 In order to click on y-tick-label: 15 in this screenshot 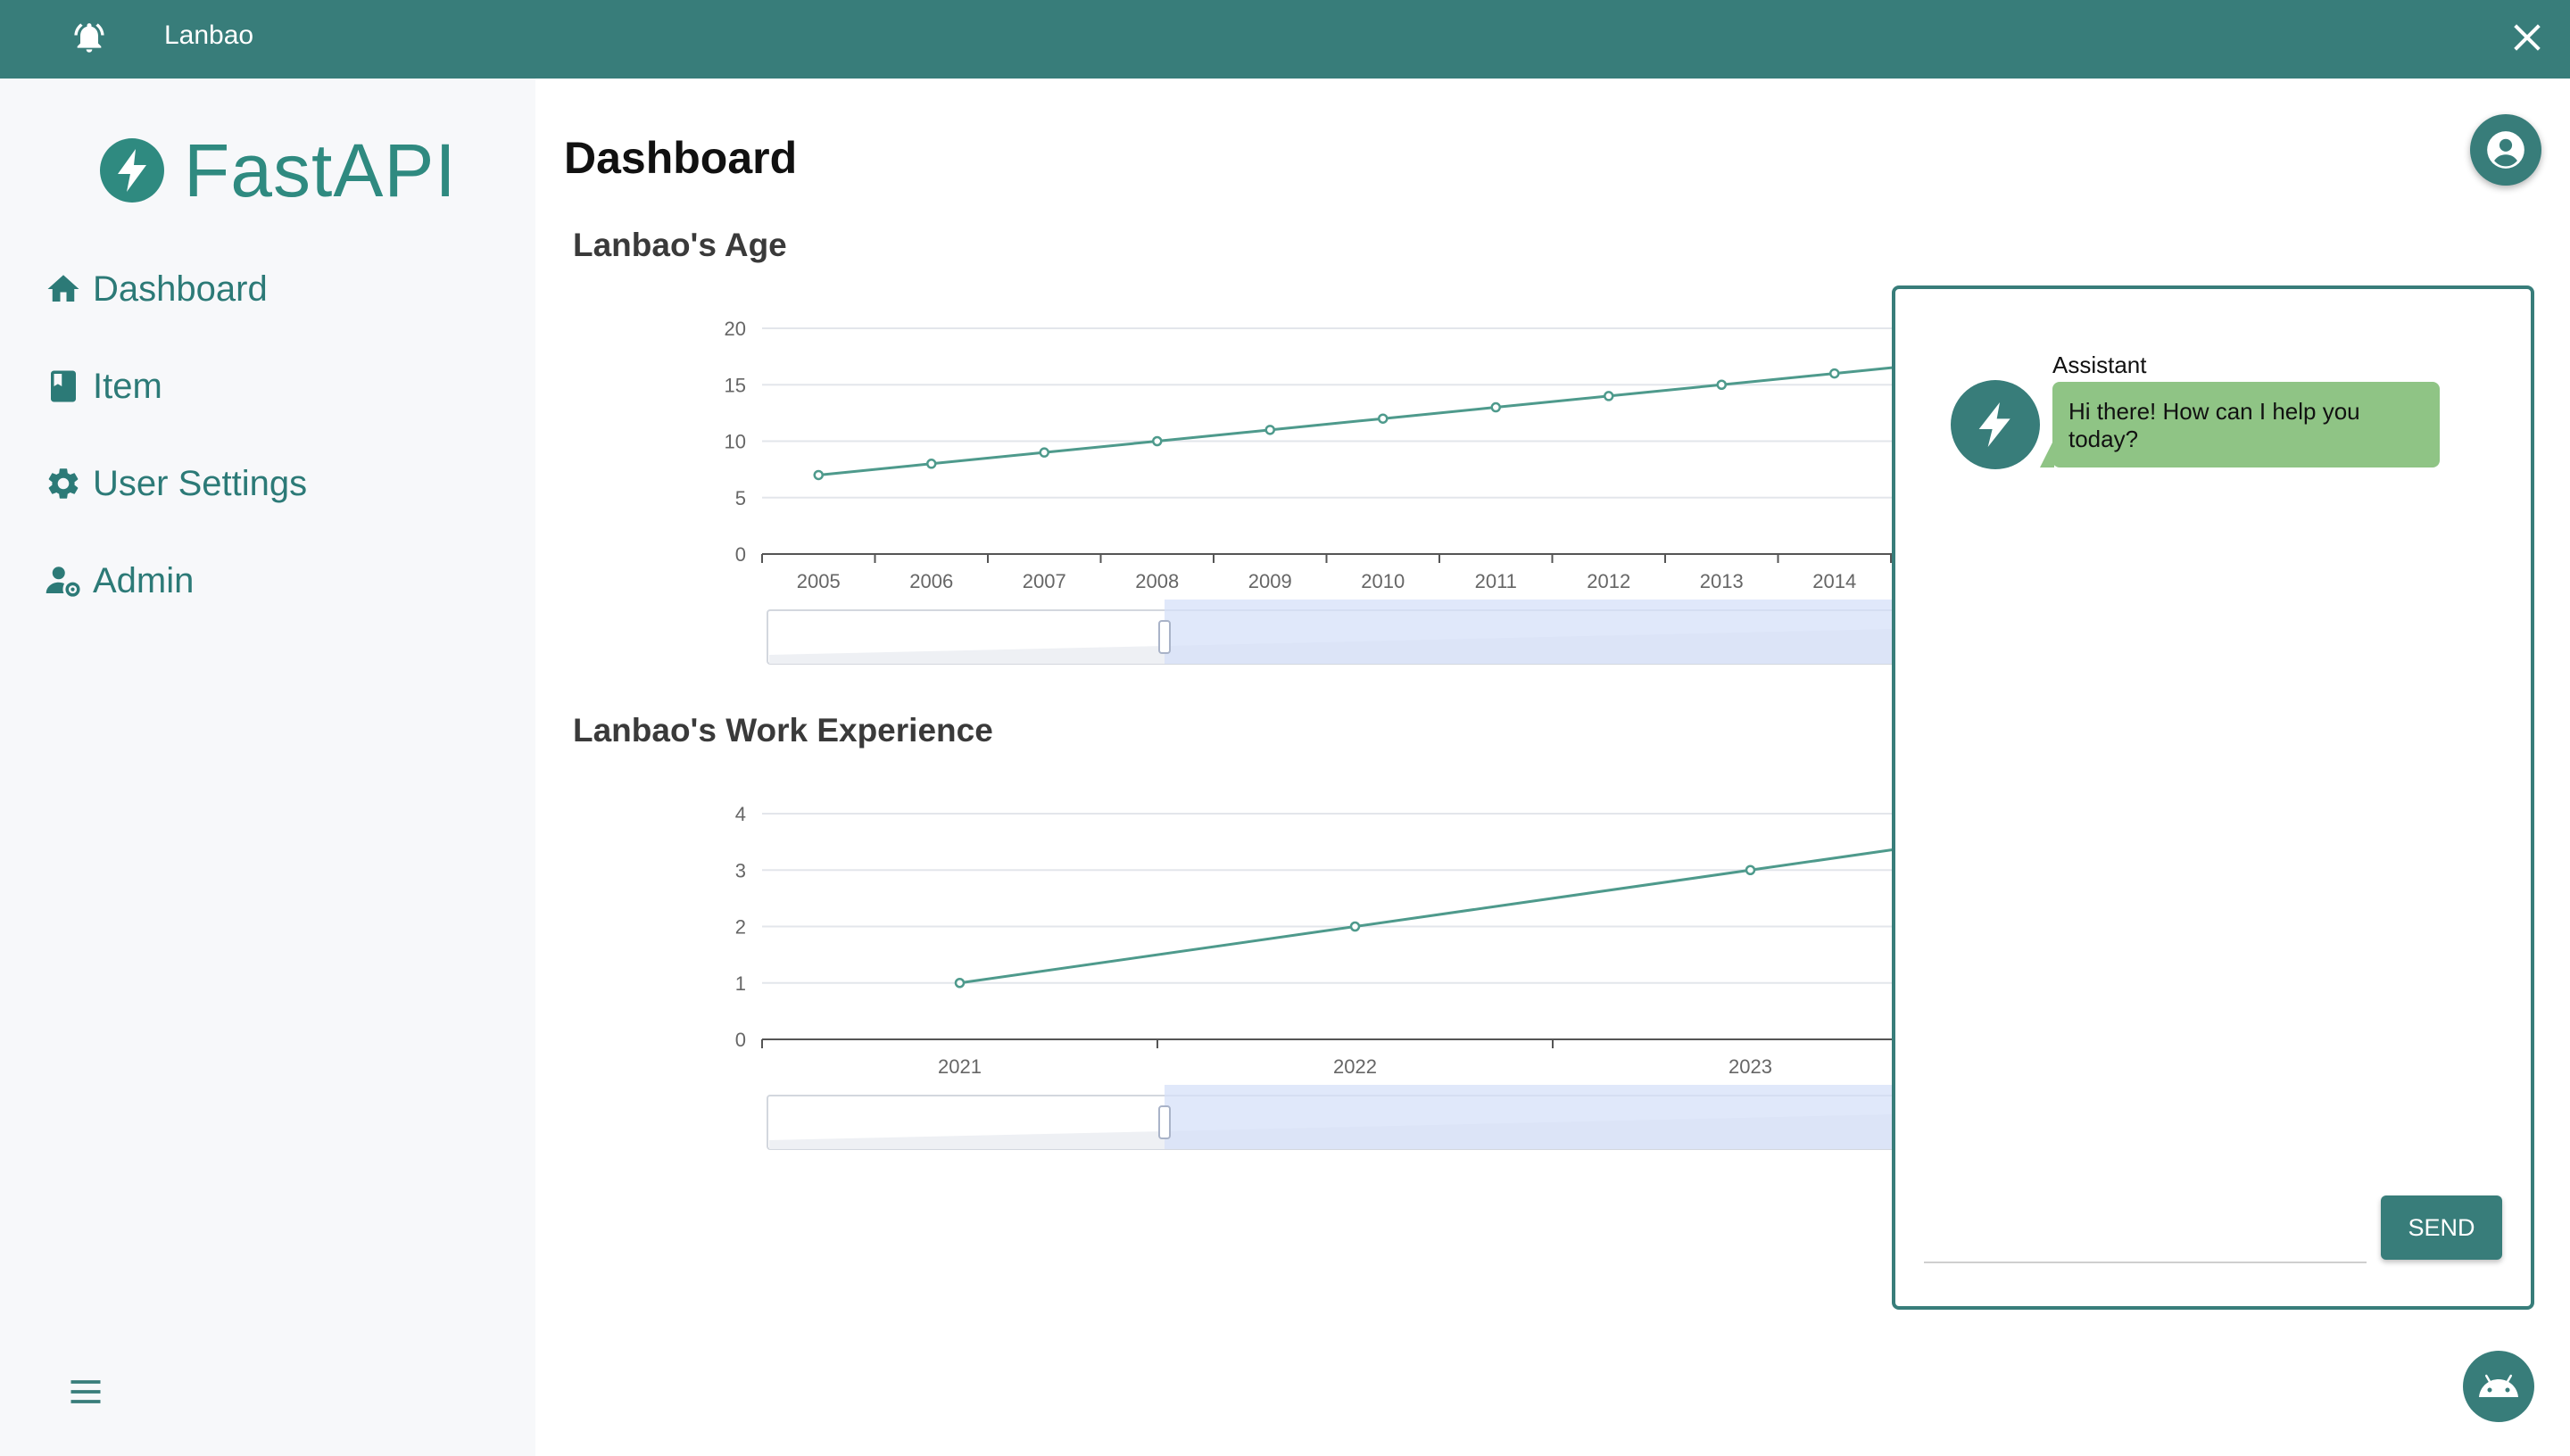, I will do `click(735, 385)`.